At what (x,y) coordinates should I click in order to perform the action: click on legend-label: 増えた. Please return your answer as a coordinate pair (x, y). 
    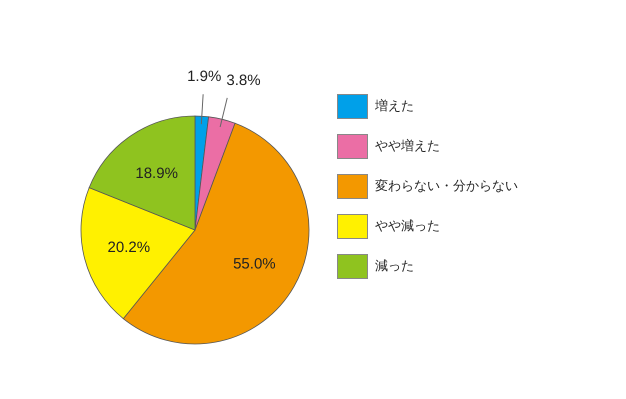
    Looking at the image, I should click on (394, 106).